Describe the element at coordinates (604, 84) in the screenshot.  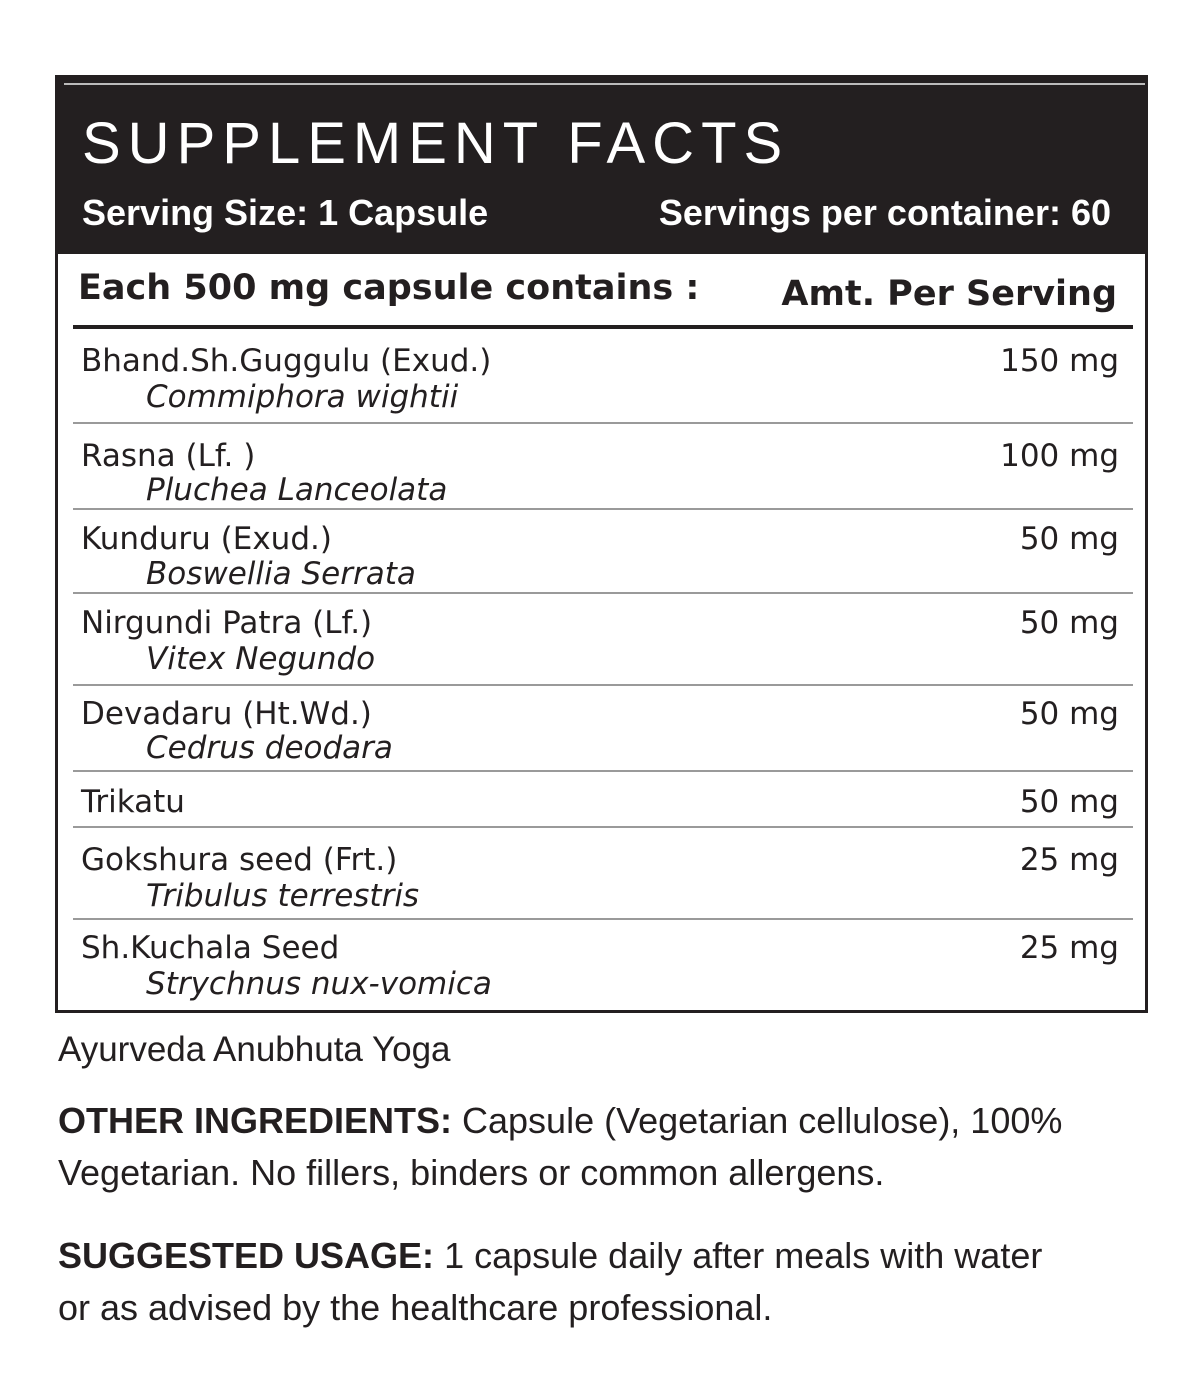
I see `header-rule` at that location.